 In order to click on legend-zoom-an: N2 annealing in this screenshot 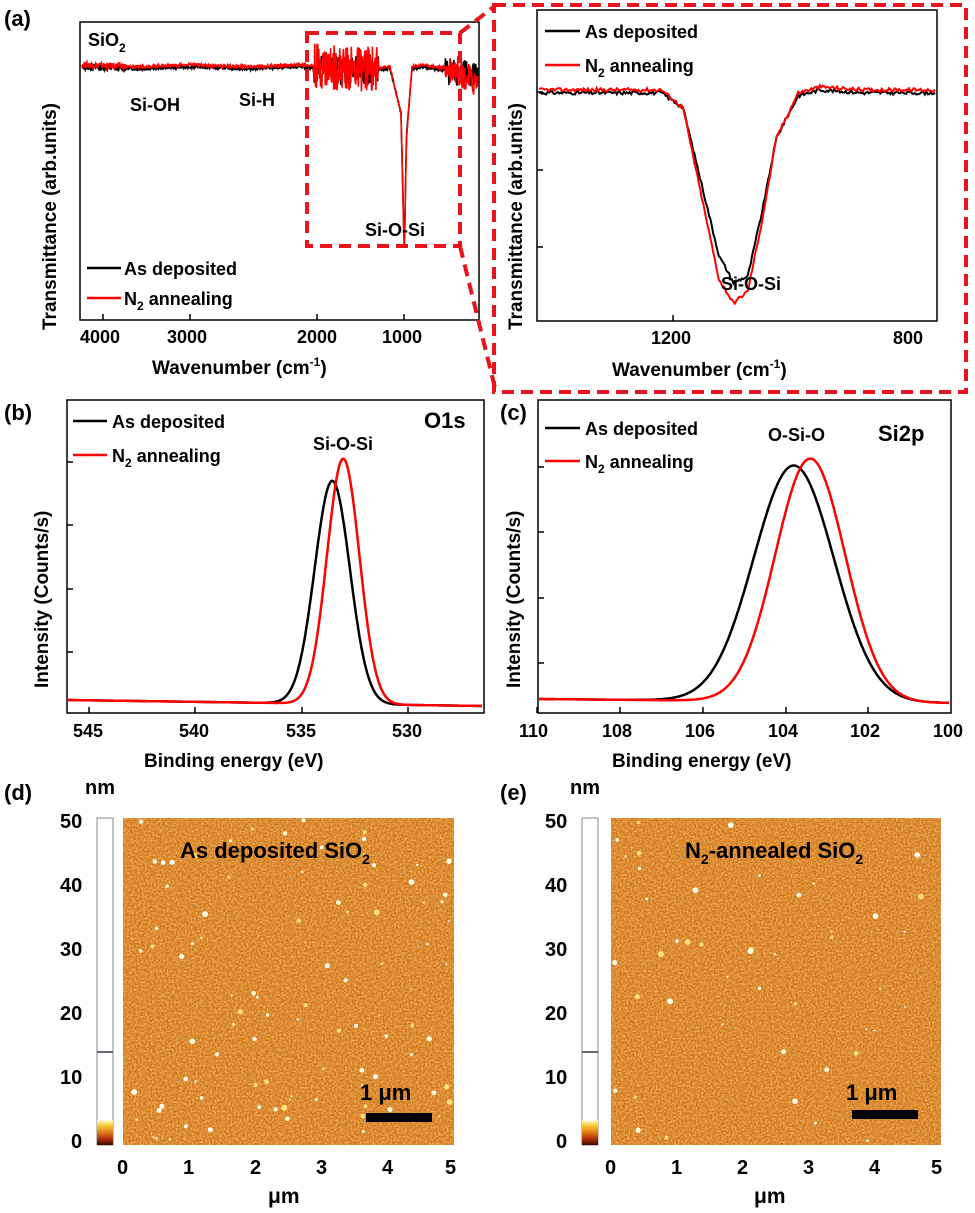, I will do `click(639, 68)`.